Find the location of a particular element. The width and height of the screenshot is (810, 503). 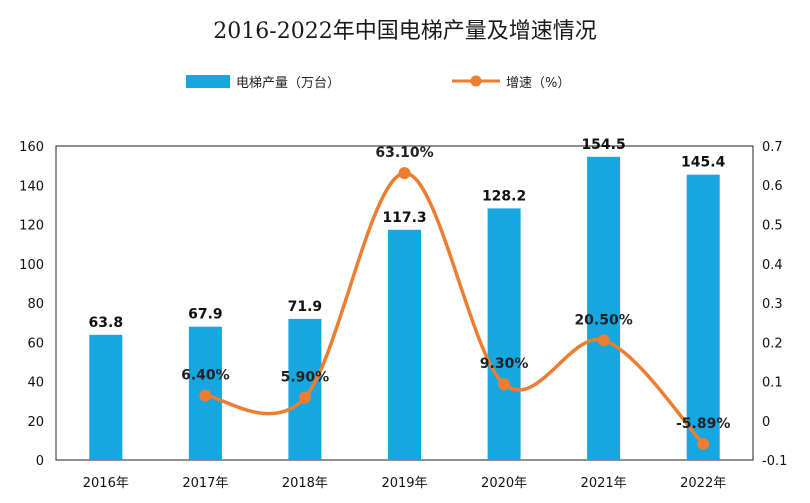

x-tick: 2022年 is located at coordinates (703, 483).